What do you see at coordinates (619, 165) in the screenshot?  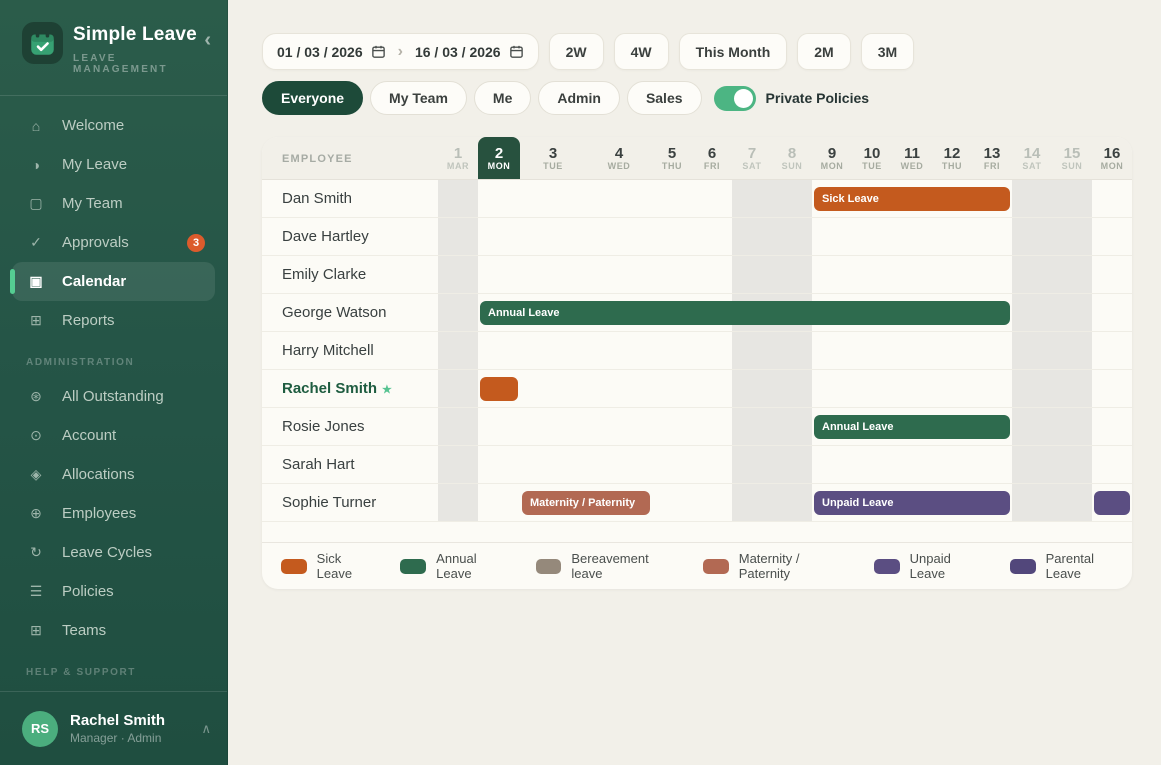 I see `day-weekday-label: WED` at bounding box center [619, 165].